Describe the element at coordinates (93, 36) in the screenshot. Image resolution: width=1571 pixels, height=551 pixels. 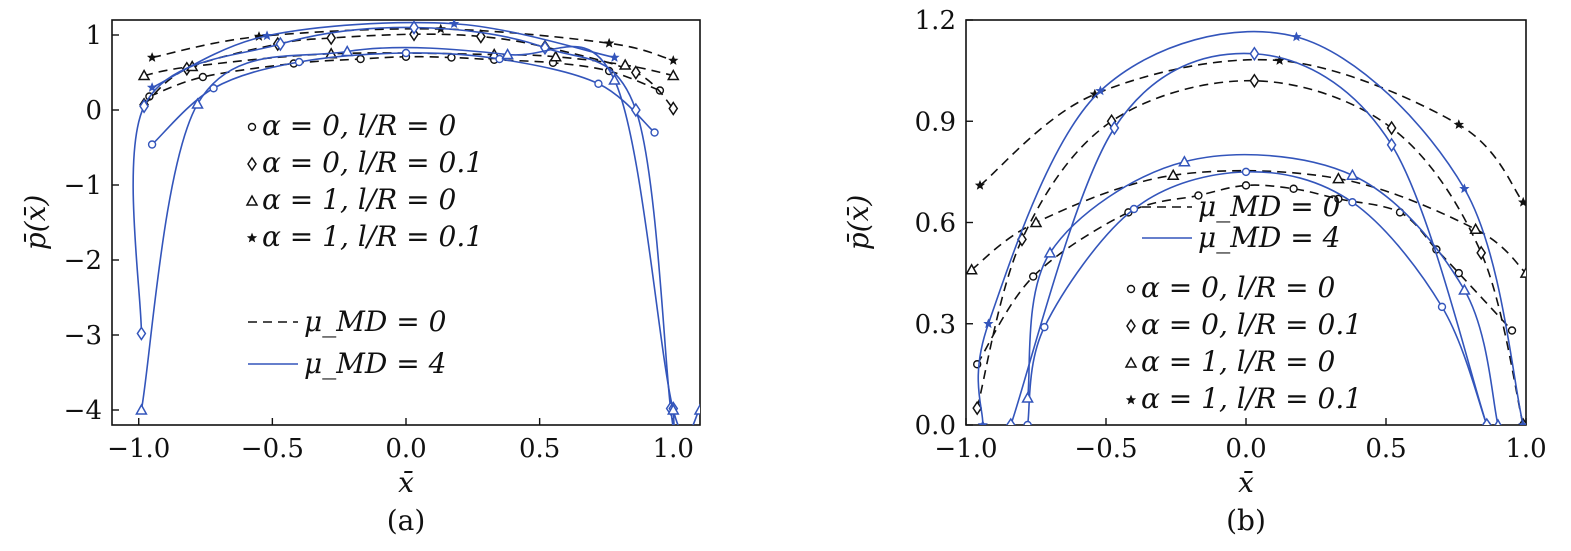
I see `y-tick-label: 1` at that location.